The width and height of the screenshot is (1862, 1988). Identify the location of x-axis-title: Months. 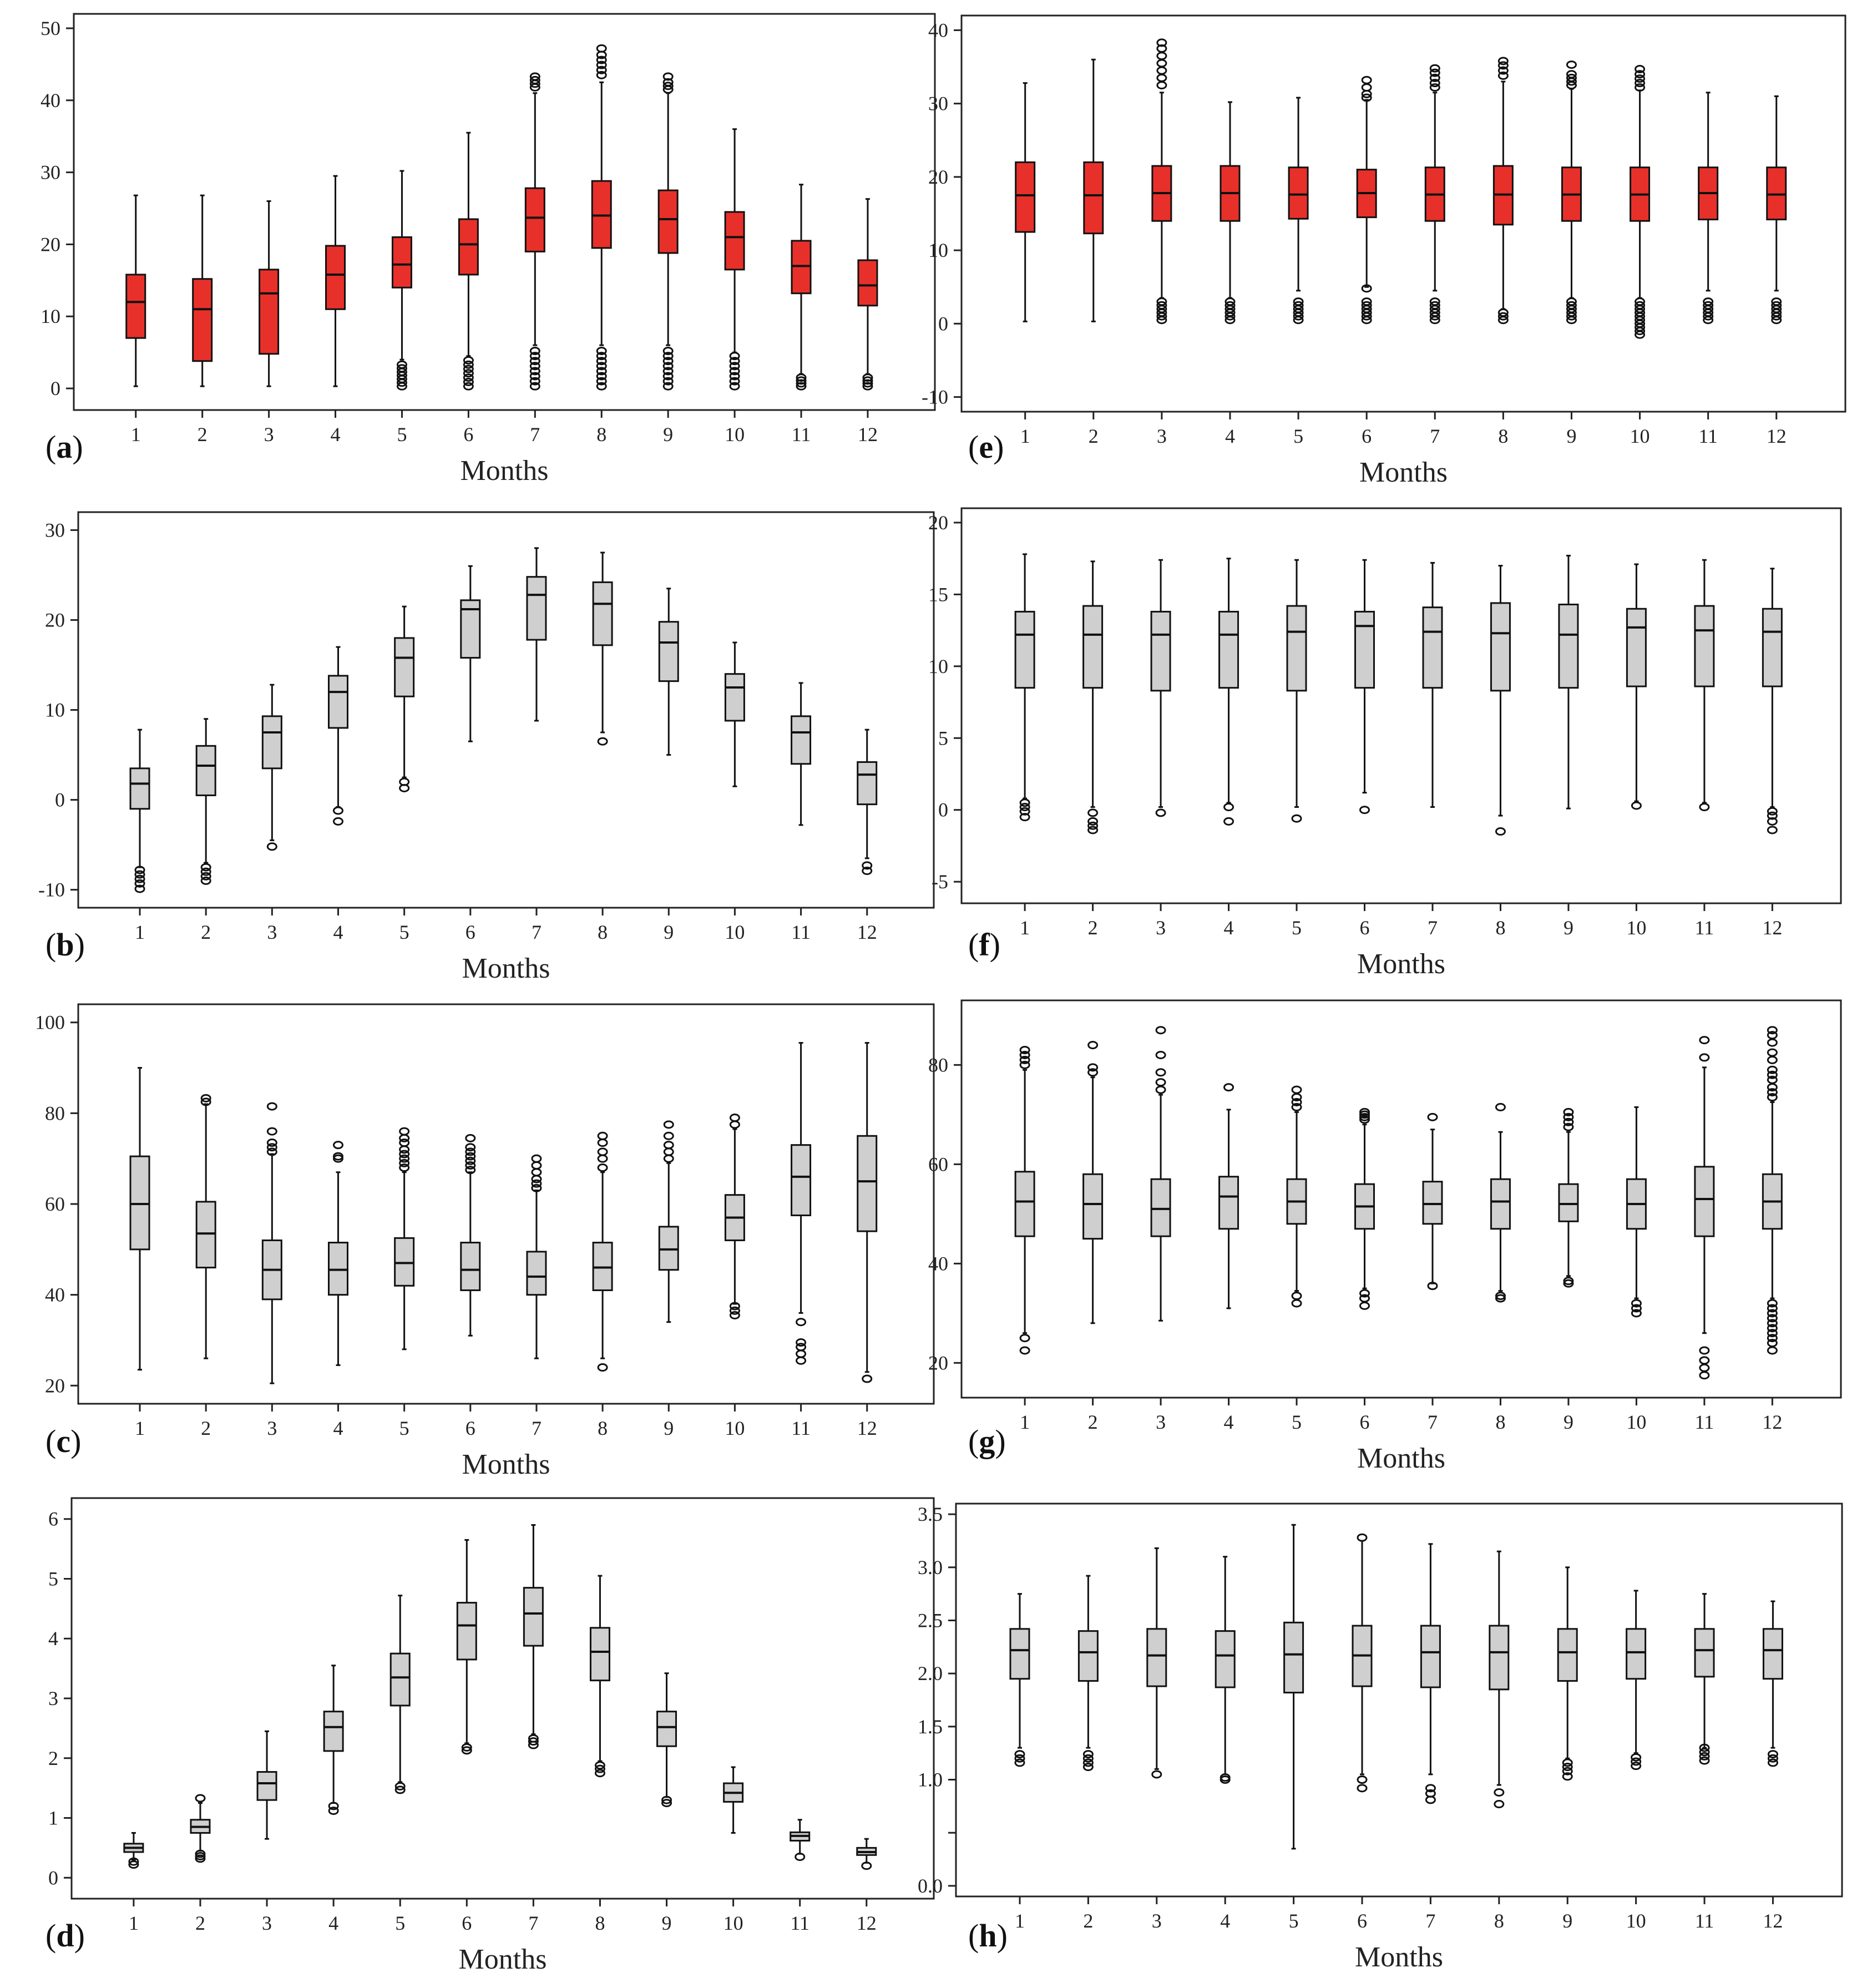
(506, 968).